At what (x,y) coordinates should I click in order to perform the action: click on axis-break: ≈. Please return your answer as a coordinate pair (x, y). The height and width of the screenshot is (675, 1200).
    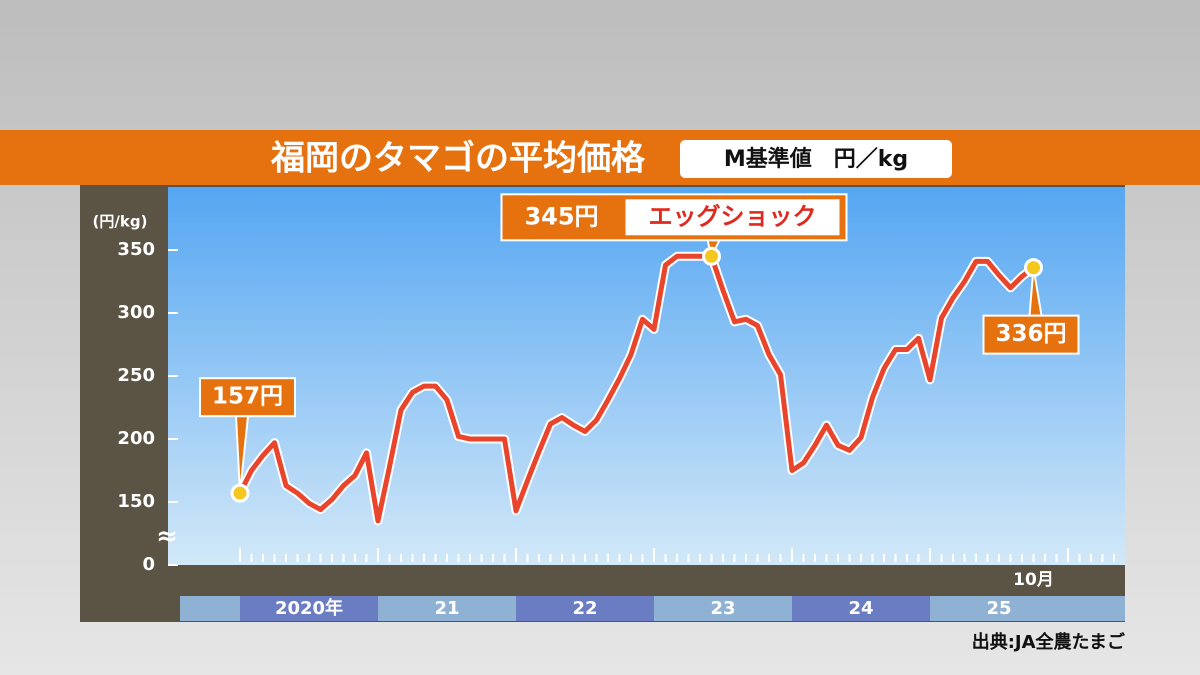
    Looking at the image, I should click on (167, 537).